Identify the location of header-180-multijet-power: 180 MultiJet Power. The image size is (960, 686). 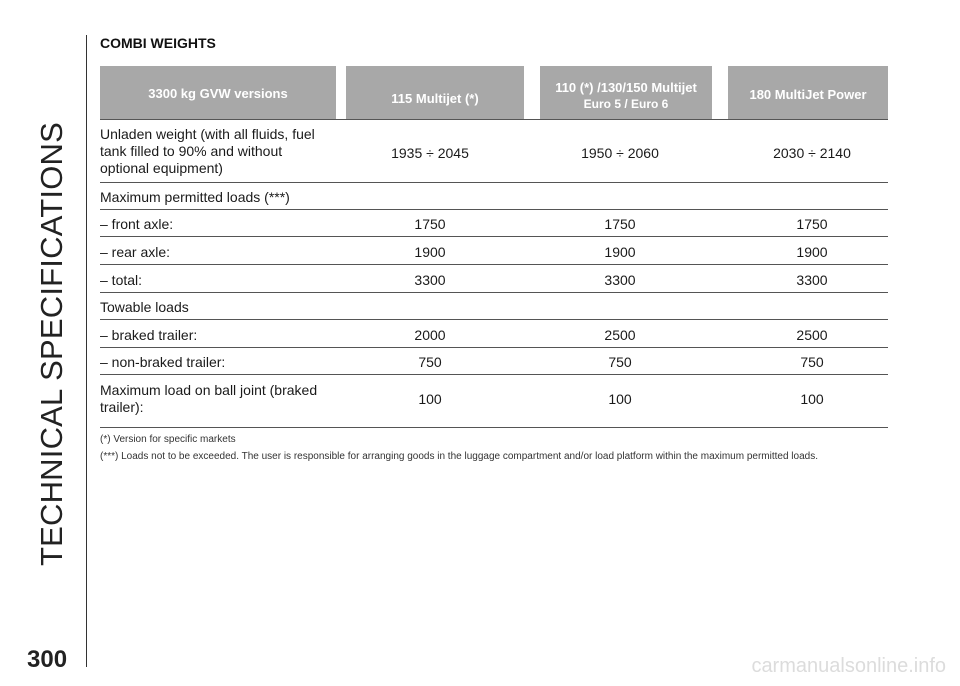
(808, 92).